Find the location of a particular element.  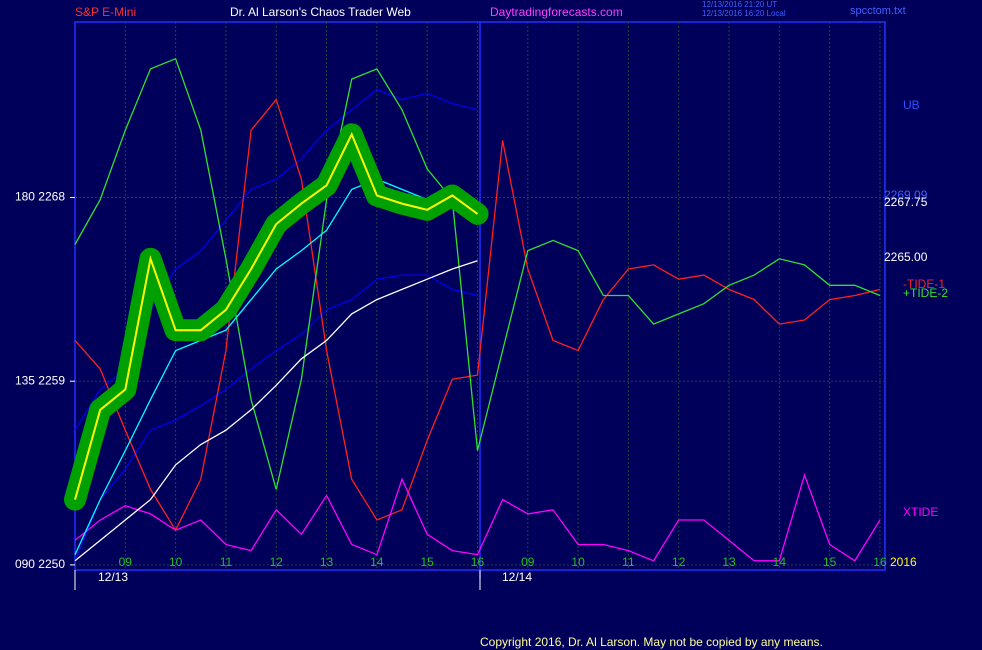

file-name: spcctom.txt is located at coordinates (878, 11).